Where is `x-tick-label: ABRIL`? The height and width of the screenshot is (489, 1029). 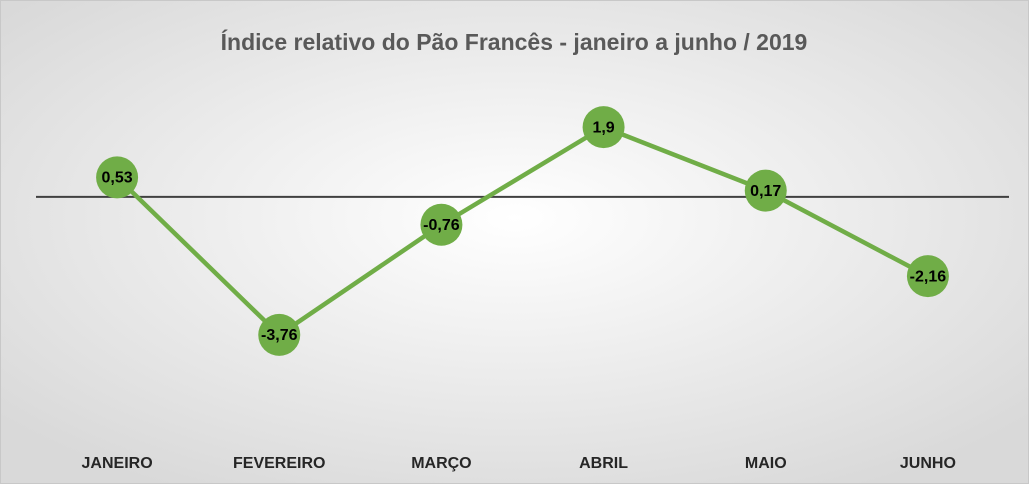
x-tick-label: ABRIL is located at coordinates (603, 463).